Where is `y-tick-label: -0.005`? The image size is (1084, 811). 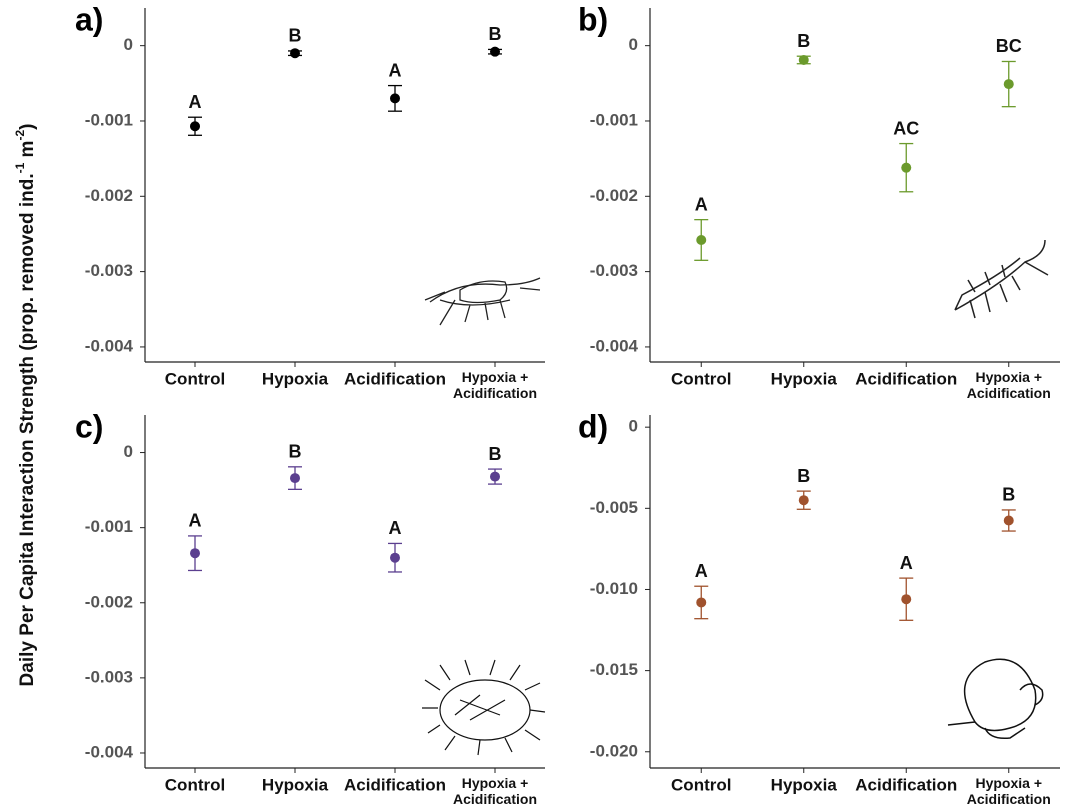
y-tick-label: -0.005 is located at coordinates (614, 507).